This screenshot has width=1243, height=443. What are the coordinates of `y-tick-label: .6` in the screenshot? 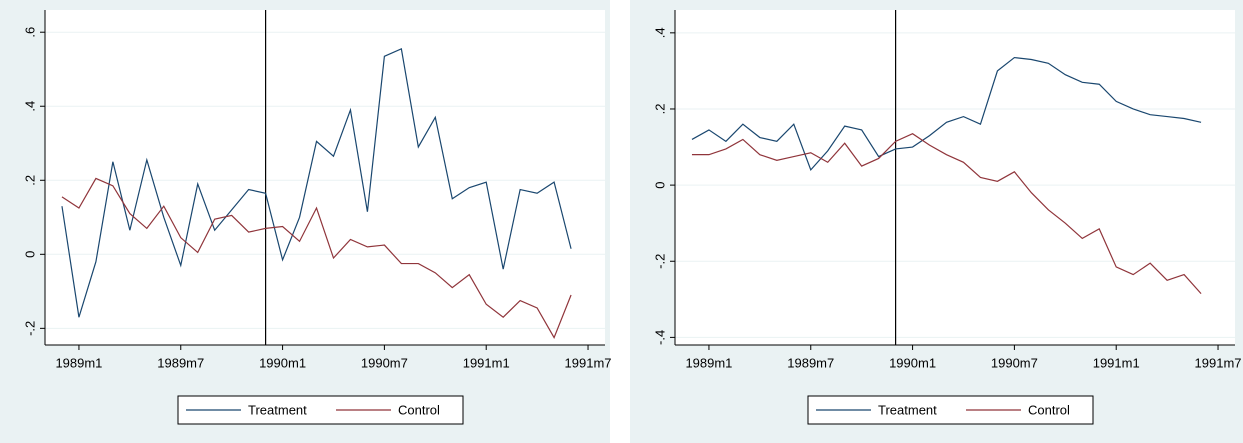 It's located at (29, 32).